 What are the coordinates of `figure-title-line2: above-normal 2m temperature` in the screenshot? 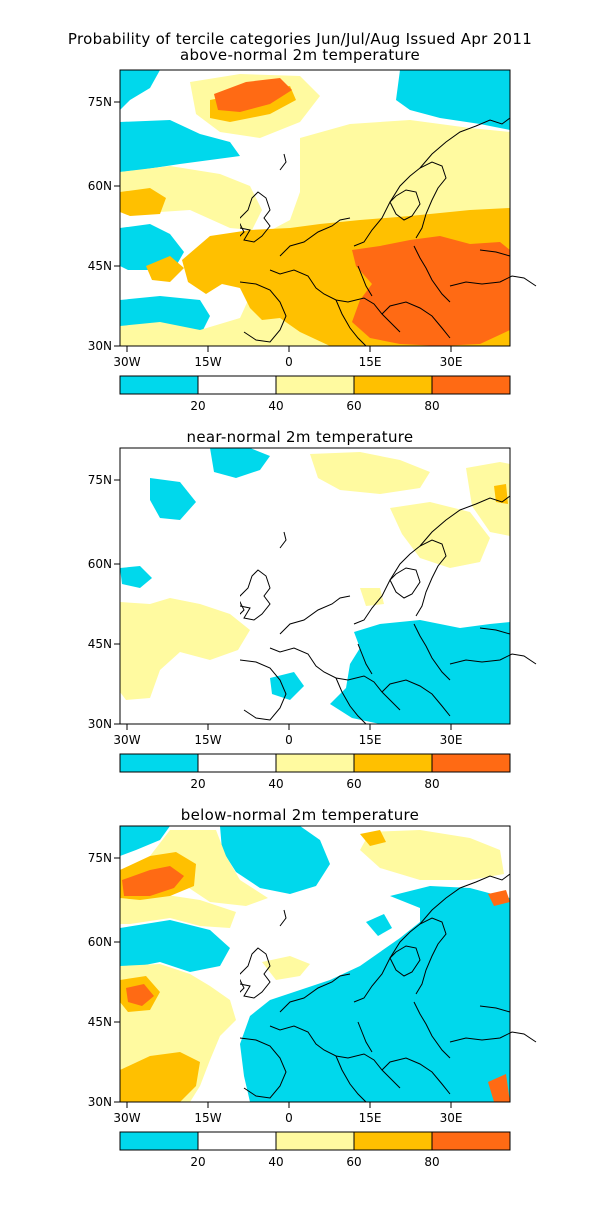 It's located at (300, 55).